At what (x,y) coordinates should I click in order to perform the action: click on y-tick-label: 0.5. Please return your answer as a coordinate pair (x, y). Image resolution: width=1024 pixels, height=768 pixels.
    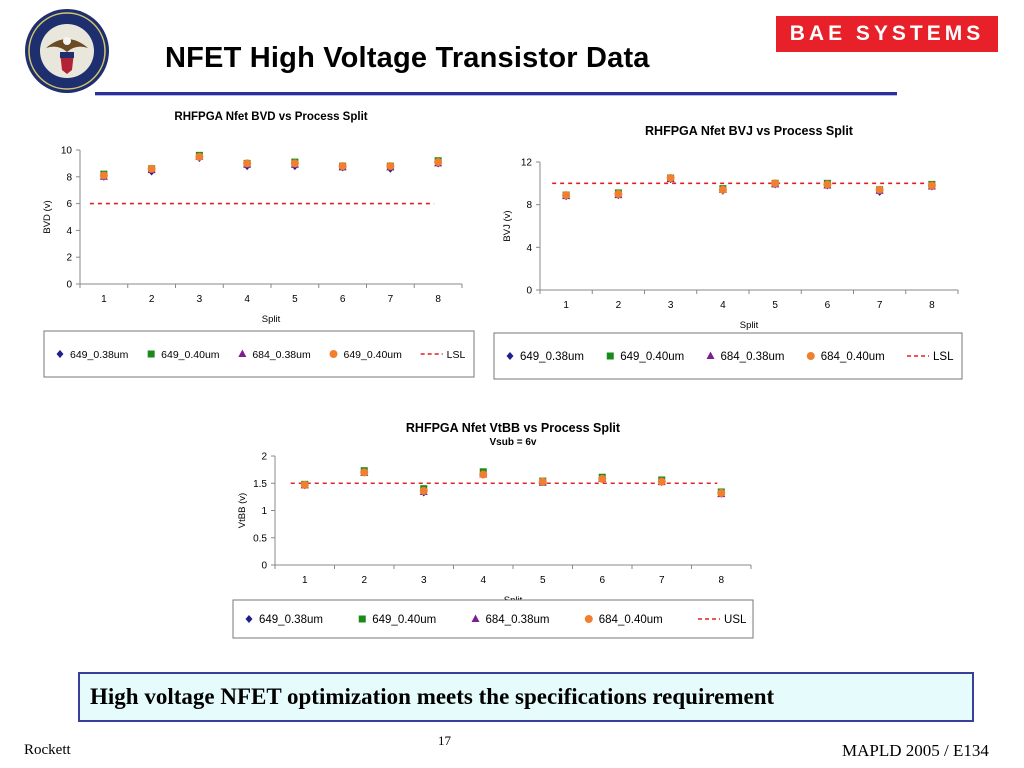
    Looking at the image, I should click on (260, 538).